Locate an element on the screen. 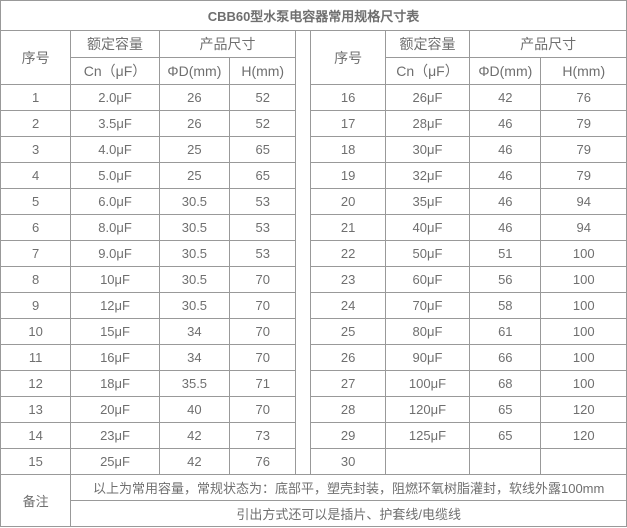  table-row: 10 15μF 34 70 25 80μF 61 100 is located at coordinates (313, 331).